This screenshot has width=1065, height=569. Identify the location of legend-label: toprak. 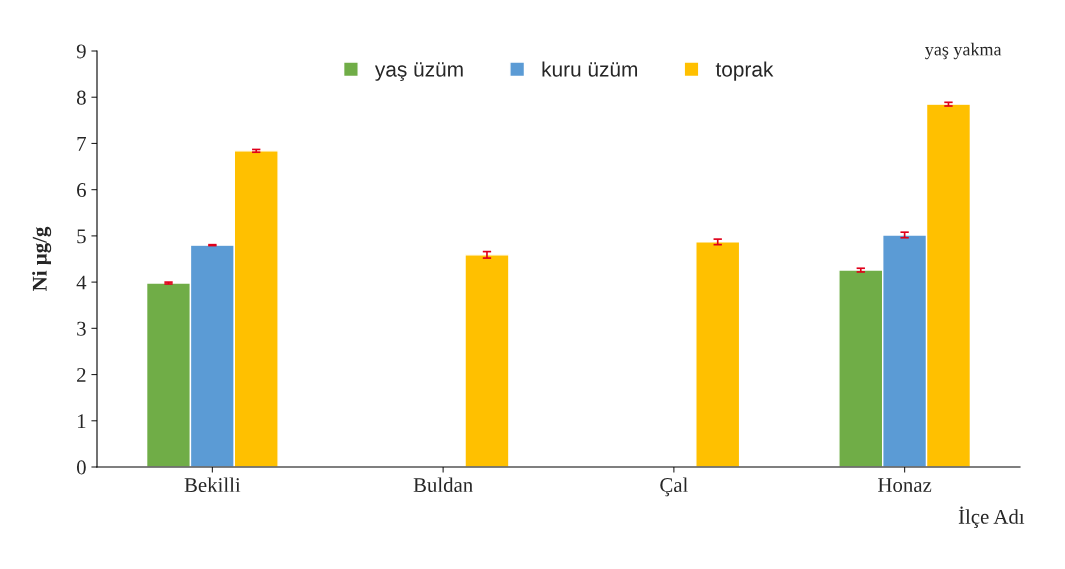
(744, 71).